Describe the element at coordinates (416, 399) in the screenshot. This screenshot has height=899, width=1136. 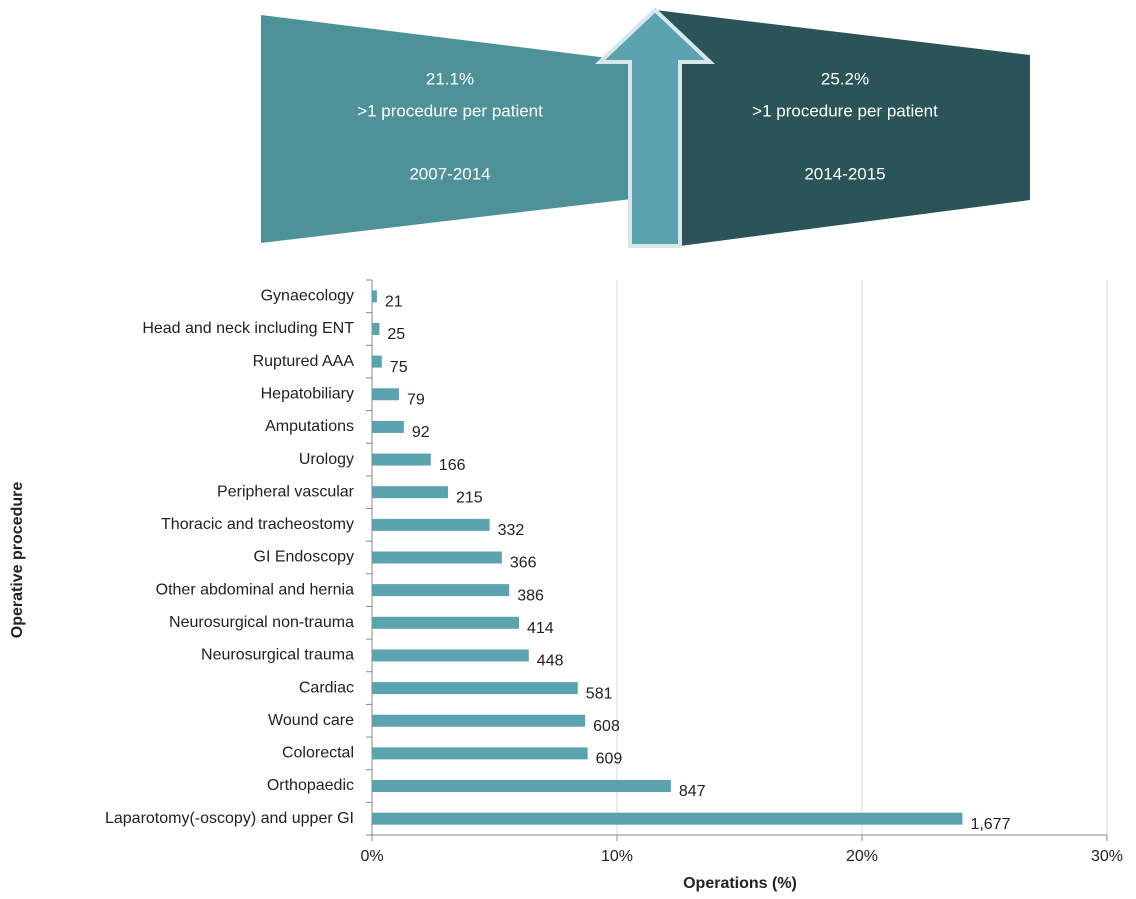
I see `data-label: 79` at that location.